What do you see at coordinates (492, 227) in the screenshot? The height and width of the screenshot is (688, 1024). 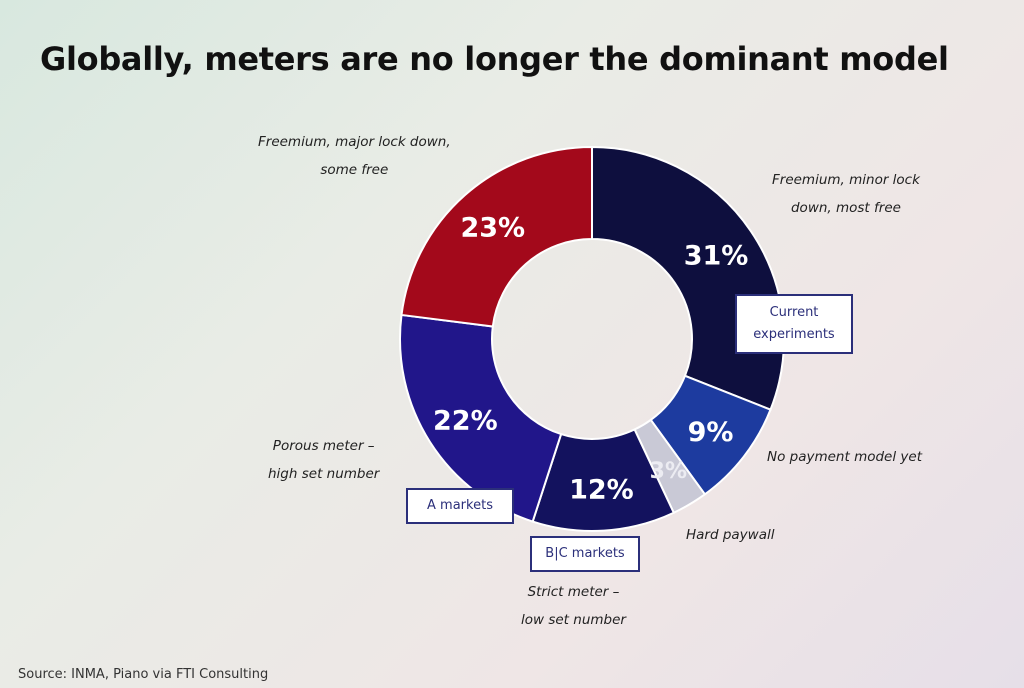 I see `slice-value-5: 23%` at bounding box center [492, 227].